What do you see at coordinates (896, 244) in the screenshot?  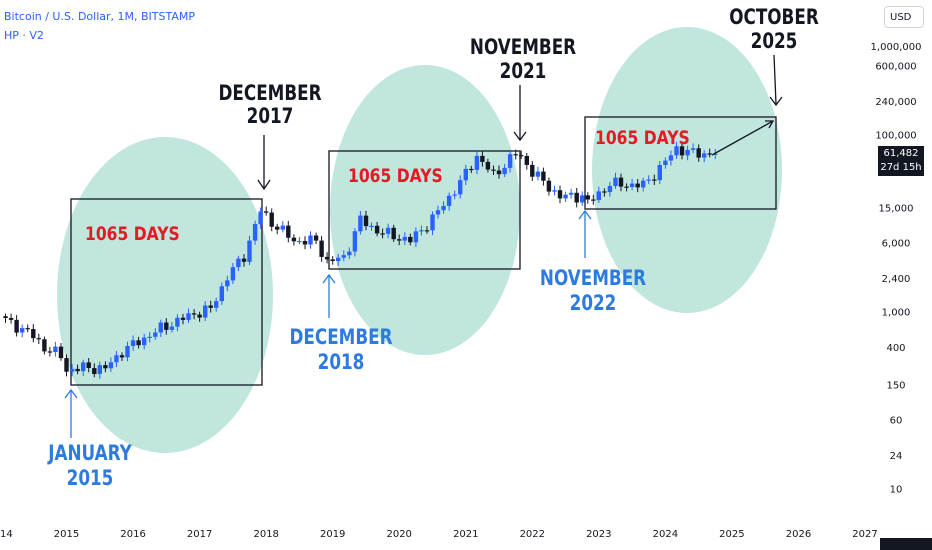 I see `price-tick-label: 6,000` at bounding box center [896, 244].